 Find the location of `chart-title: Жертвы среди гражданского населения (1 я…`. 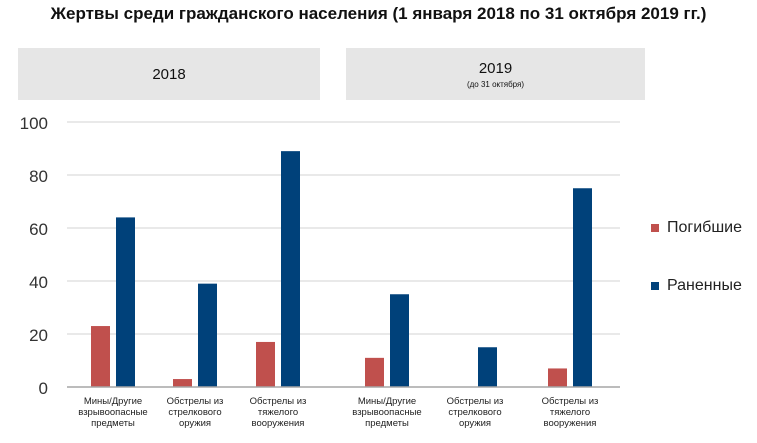

chart-title: Жертвы среди гражданского населения (1 я… is located at coordinates (378, 13).